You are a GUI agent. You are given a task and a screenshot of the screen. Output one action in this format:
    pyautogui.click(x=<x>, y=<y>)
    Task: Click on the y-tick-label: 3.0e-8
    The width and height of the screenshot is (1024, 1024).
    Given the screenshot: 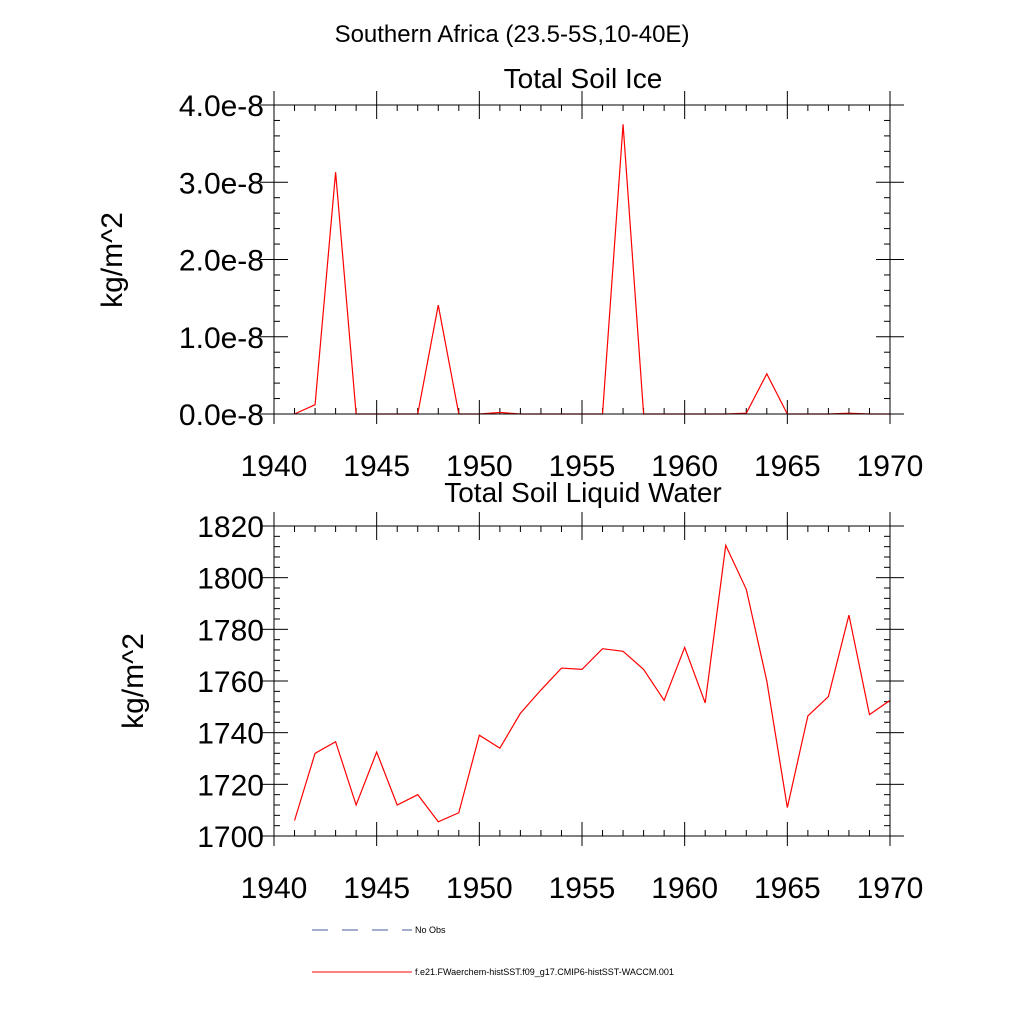 What is the action you would take?
    pyautogui.click(x=221, y=183)
    